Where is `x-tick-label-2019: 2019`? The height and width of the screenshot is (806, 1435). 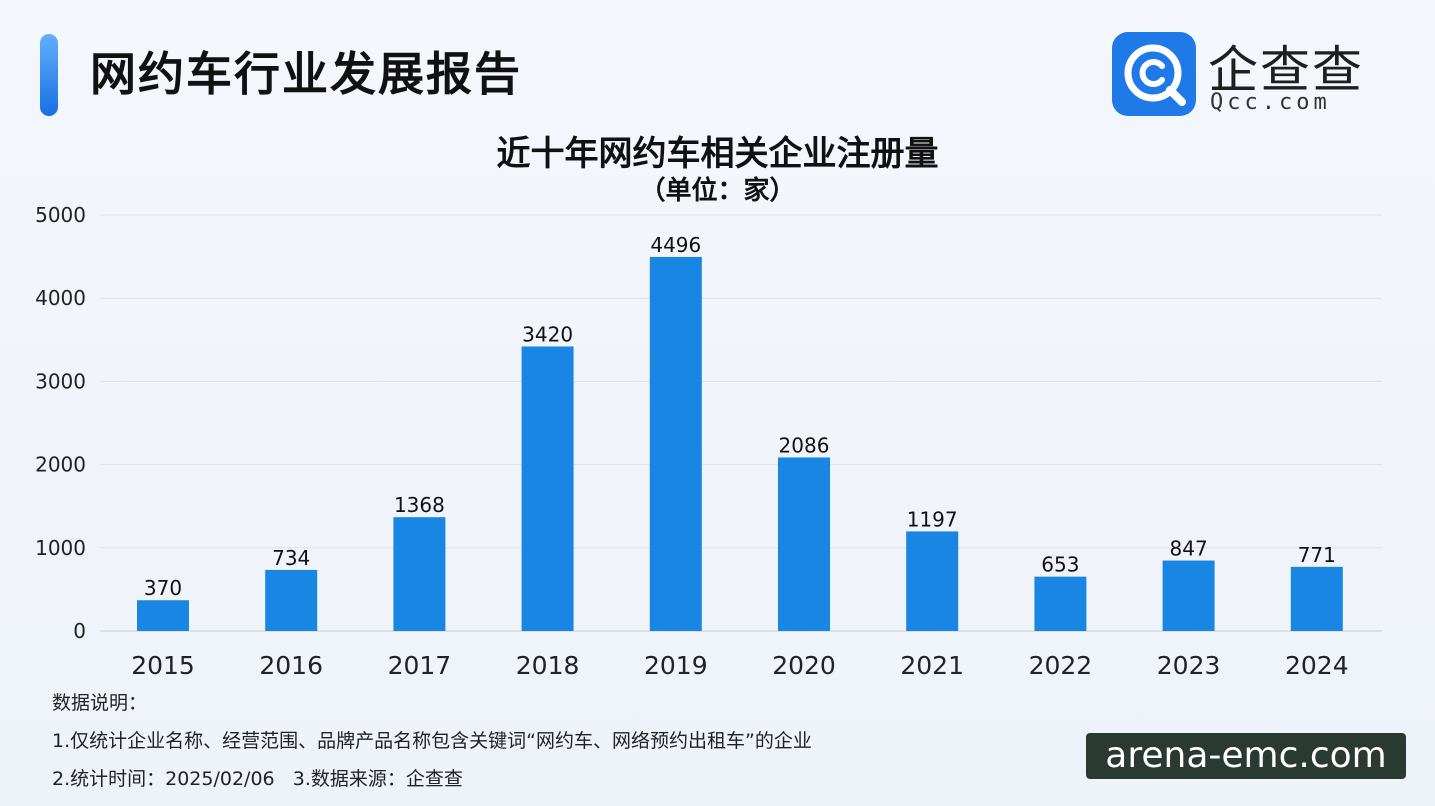
x-tick-label-2019: 2019 is located at coordinates (676, 665).